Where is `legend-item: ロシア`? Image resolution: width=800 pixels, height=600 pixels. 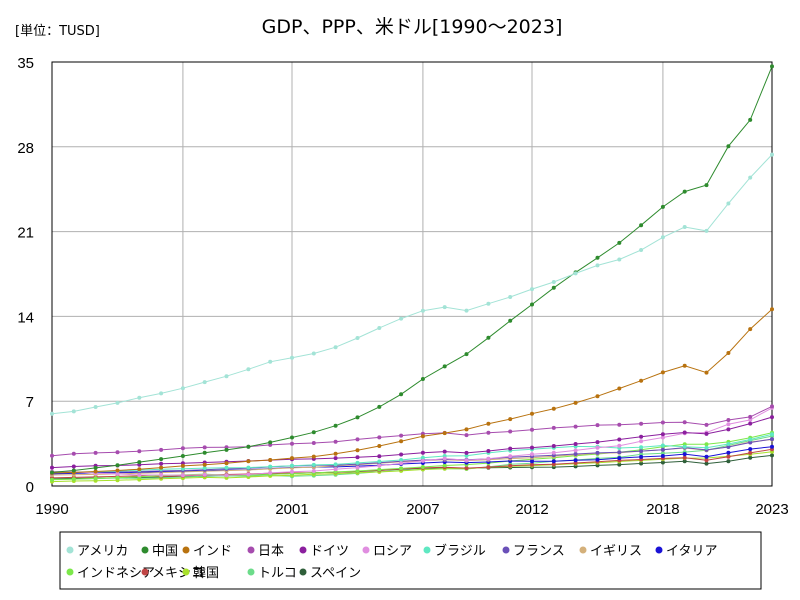
legend-item: ロシア is located at coordinates (387, 551).